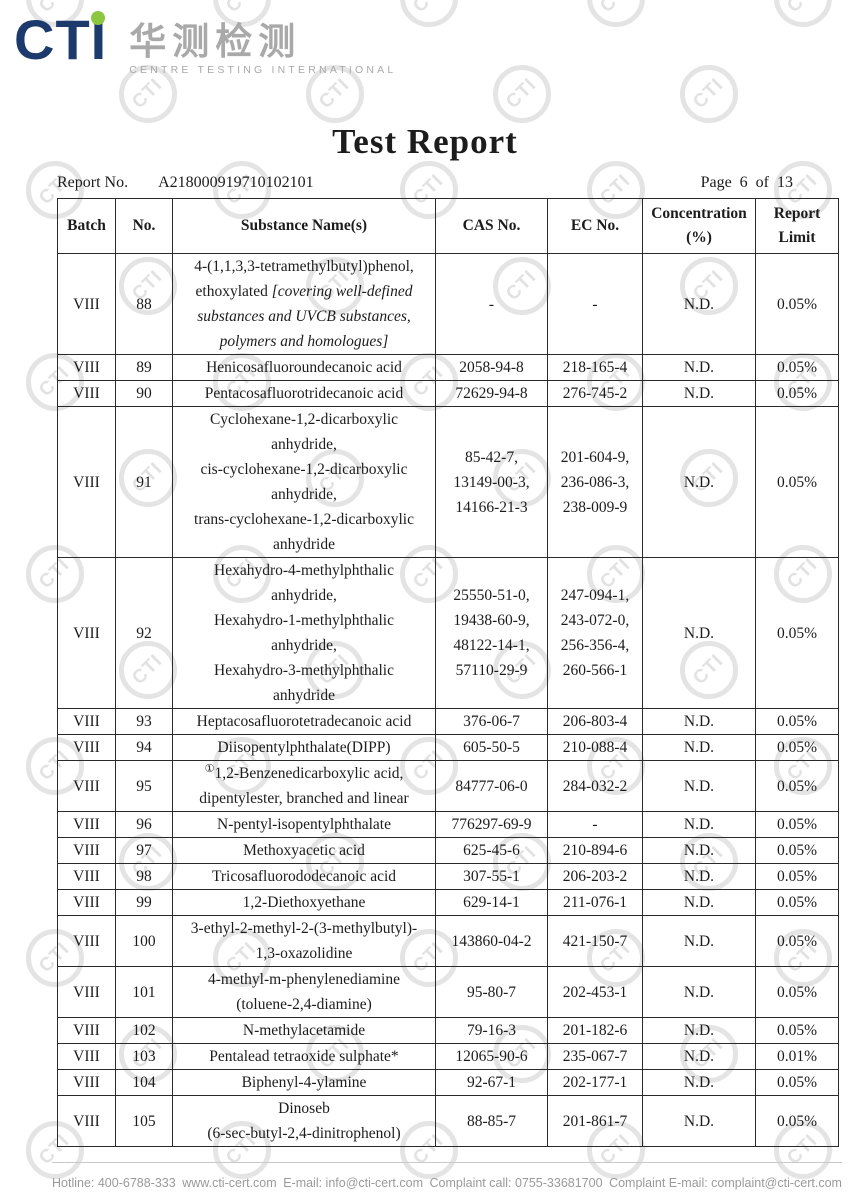  I want to click on footer-website: www.cti-cert.com, so click(229, 1183).